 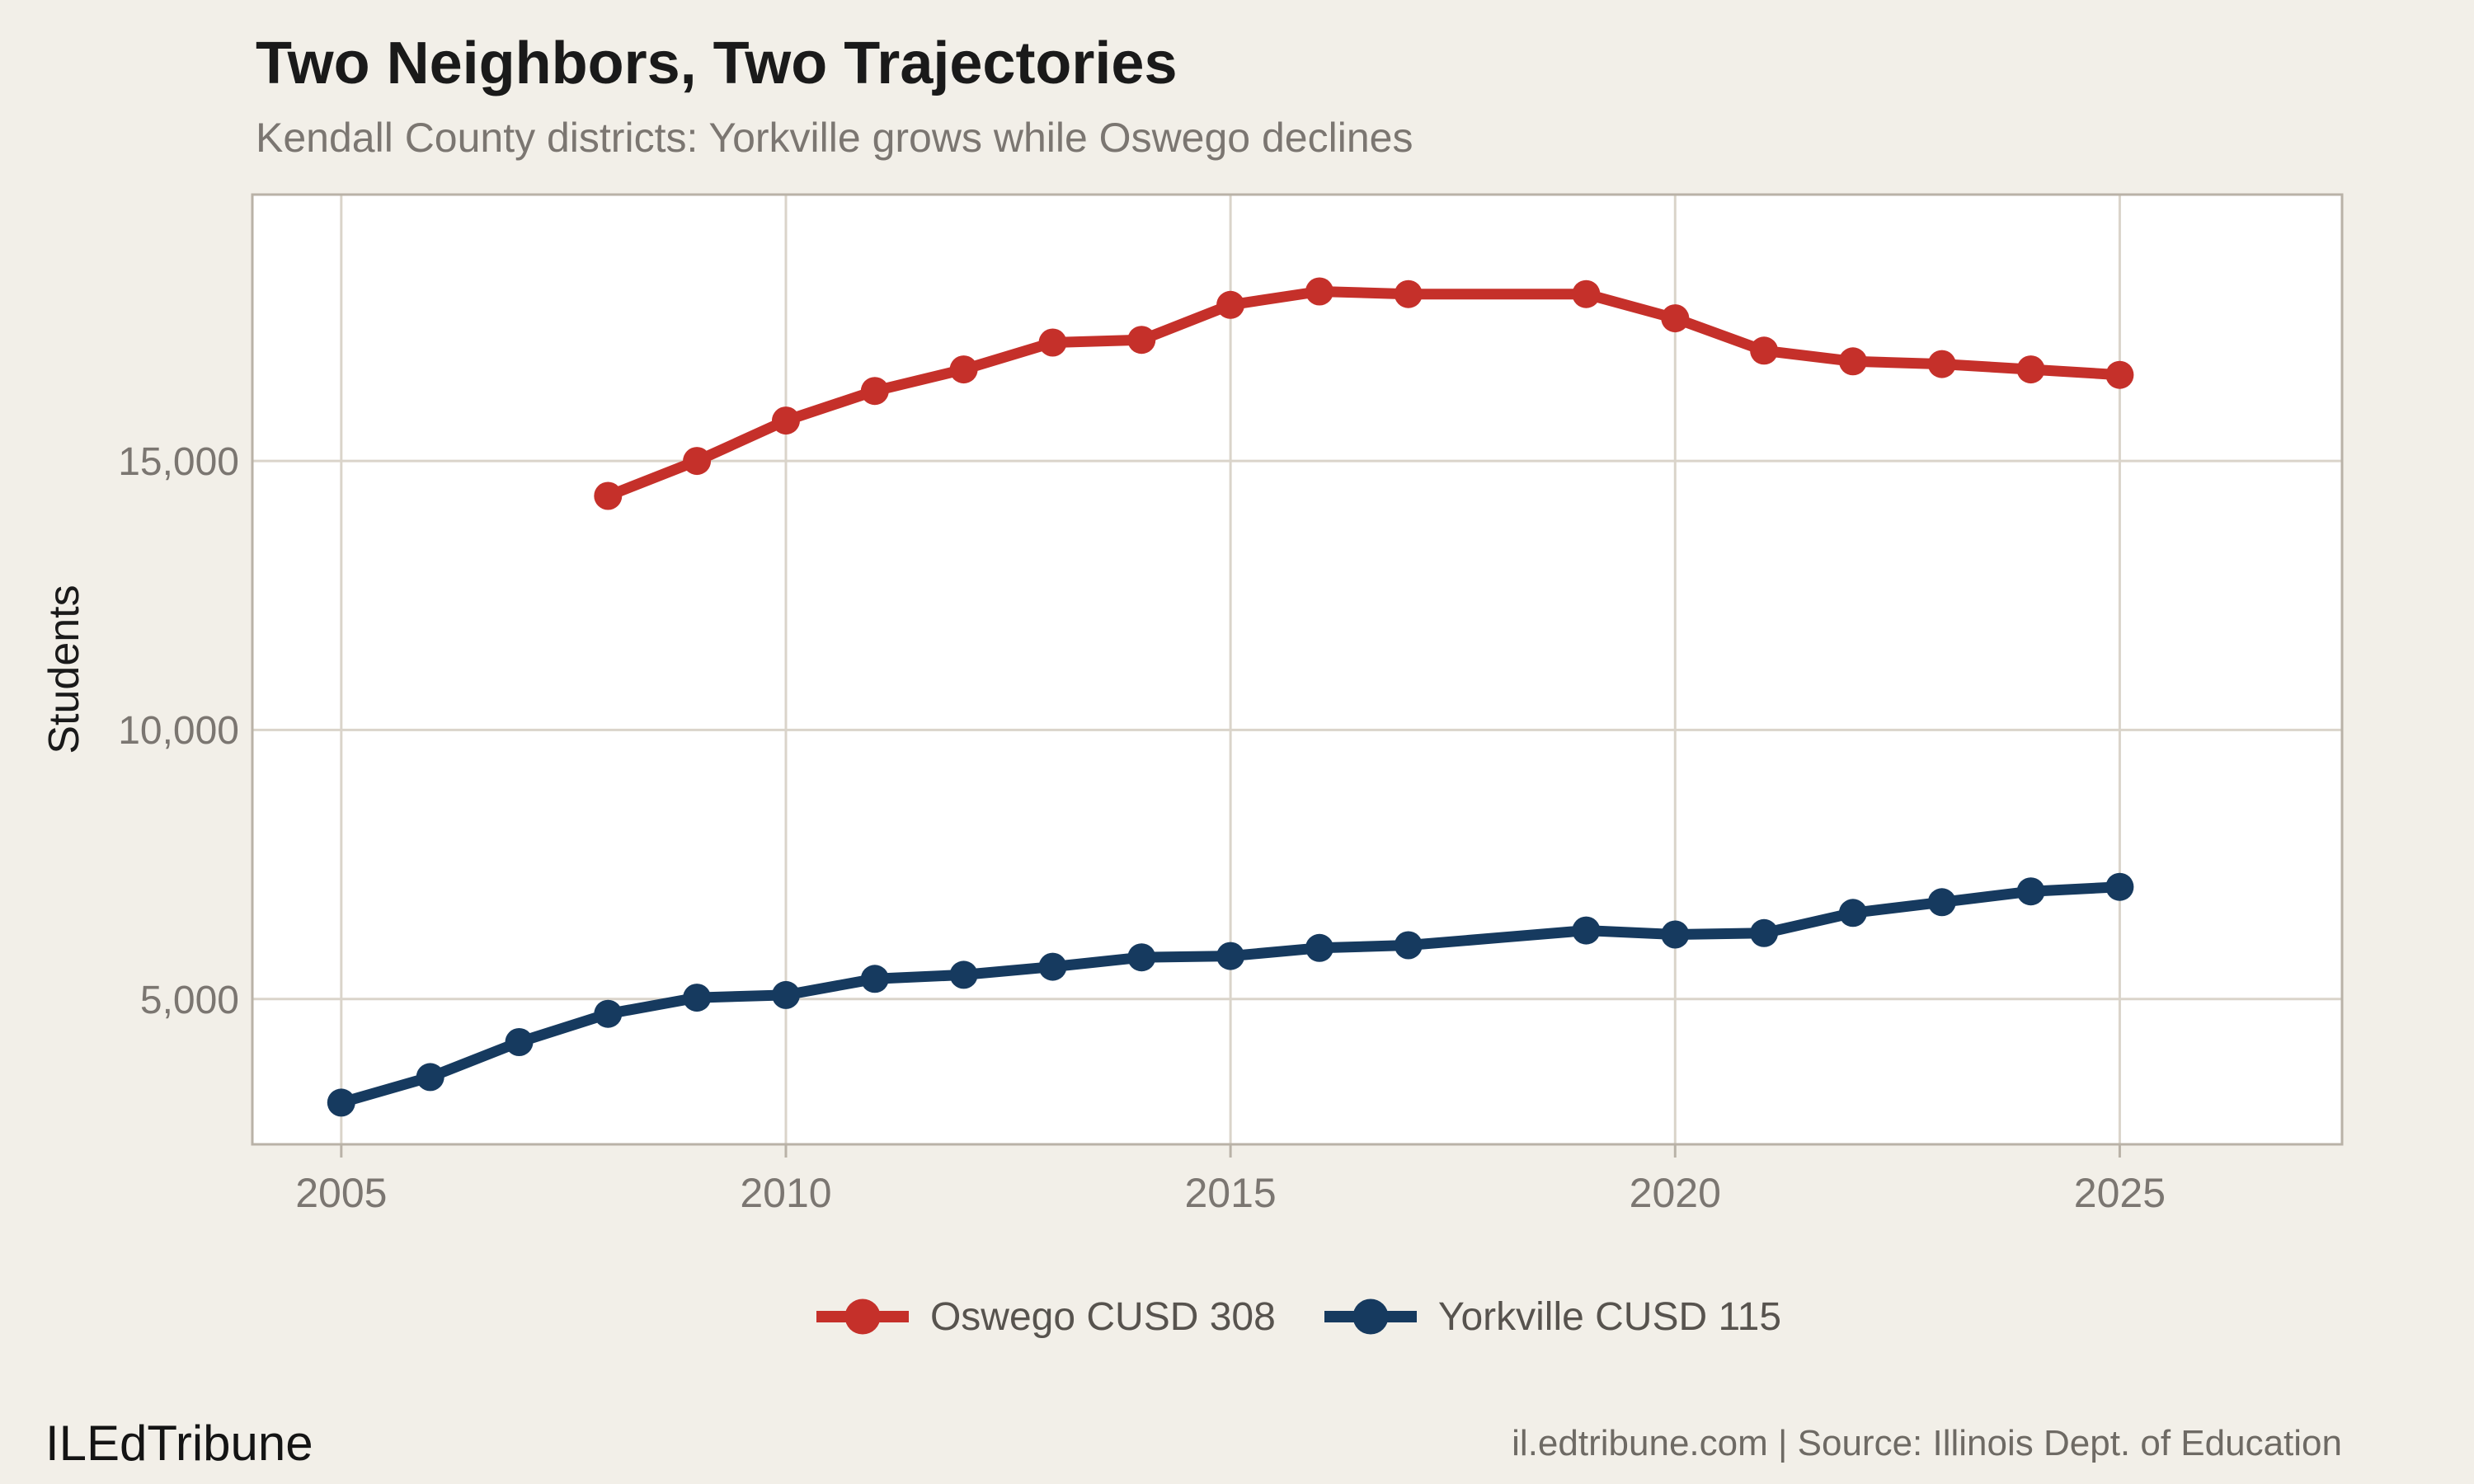 What do you see at coordinates (1609, 1316) in the screenshot?
I see `legend-label: Yorkville CUSD 115` at bounding box center [1609, 1316].